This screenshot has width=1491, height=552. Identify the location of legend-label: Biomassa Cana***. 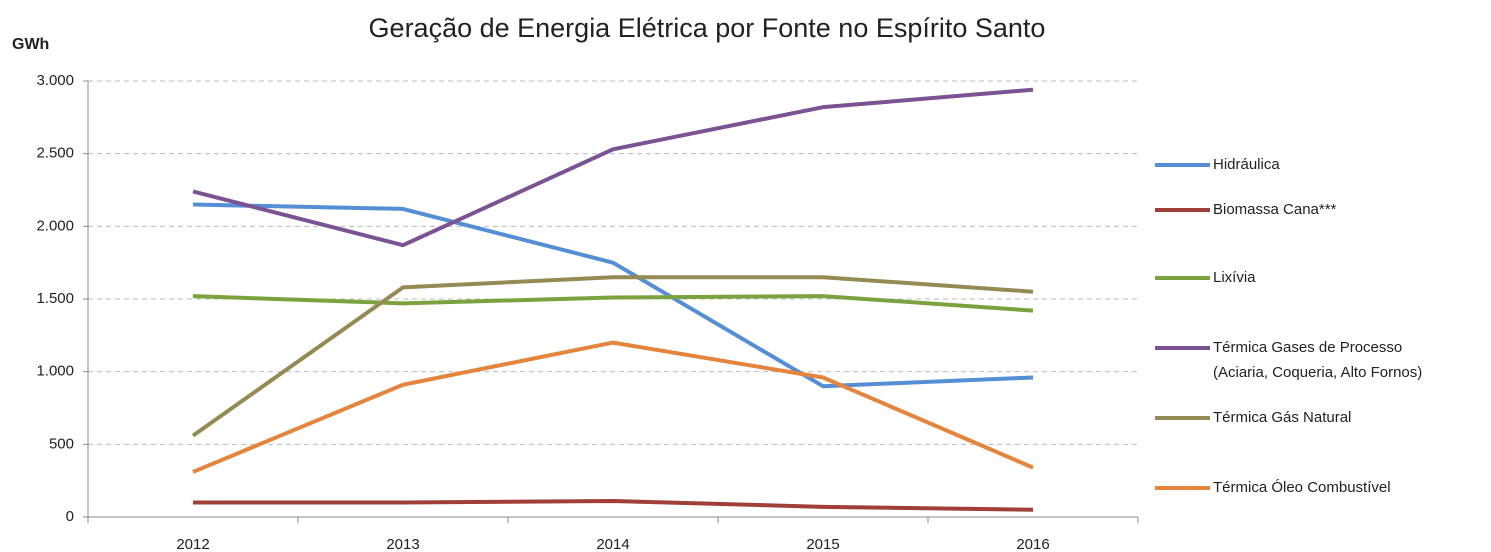
(1275, 209).